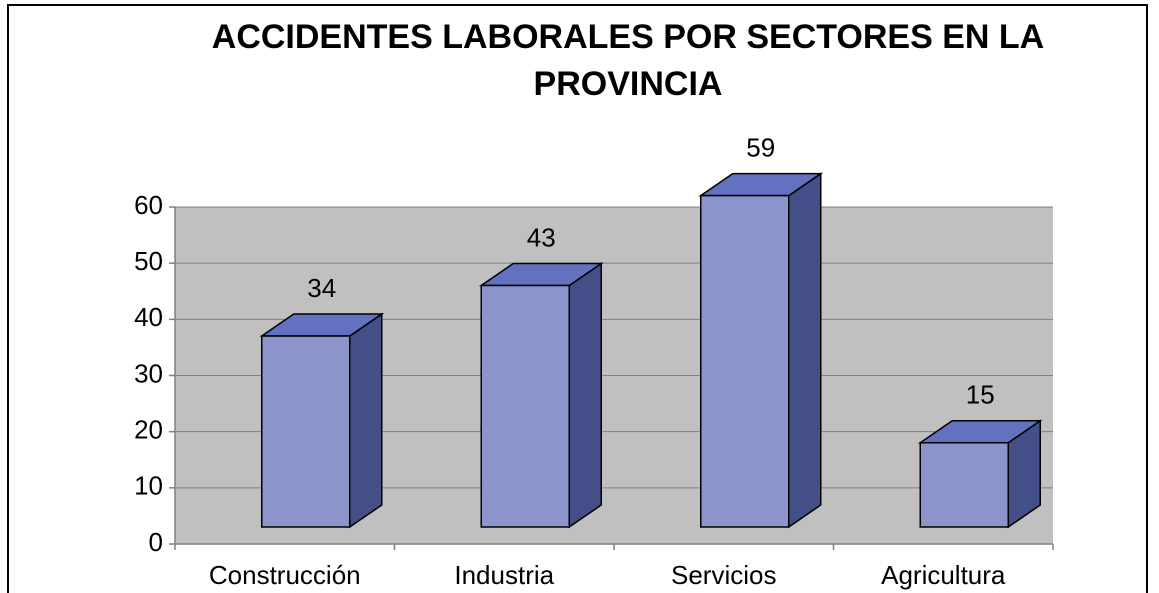  I want to click on y-tick-label: 0, so click(156, 542).